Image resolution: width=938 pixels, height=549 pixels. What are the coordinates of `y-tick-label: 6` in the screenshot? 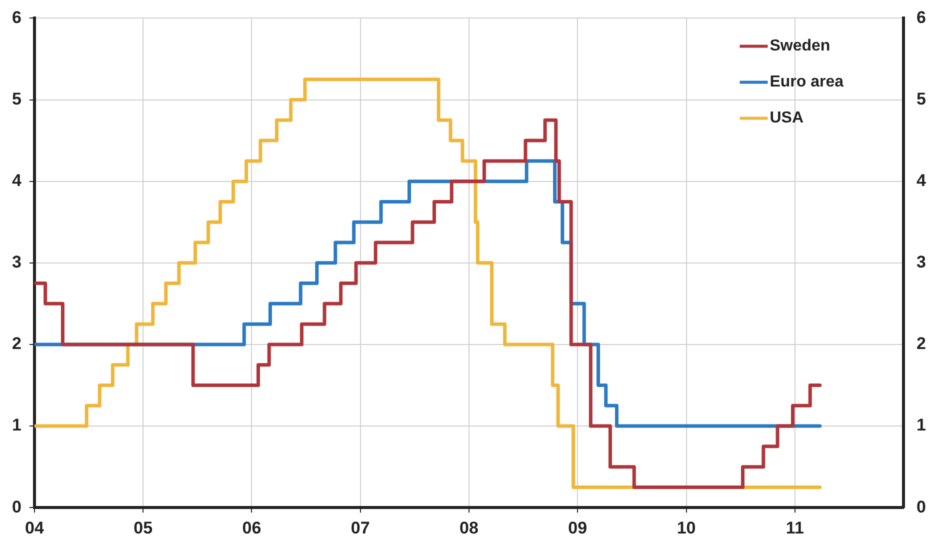 It's located at (17, 17).